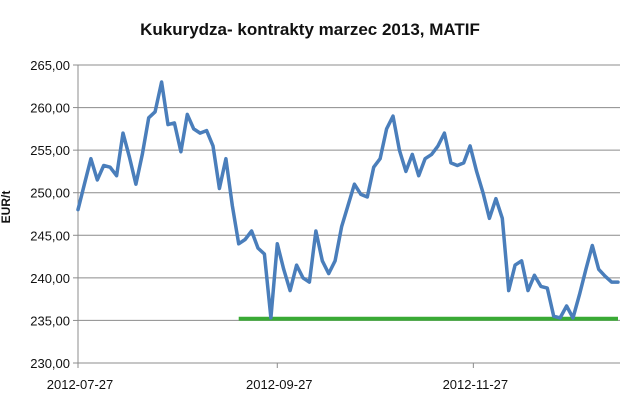 This screenshot has width=620, height=413. What do you see at coordinates (476, 384) in the screenshot?
I see `x-tick-label: 2012-11-27` at bounding box center [476, 384].